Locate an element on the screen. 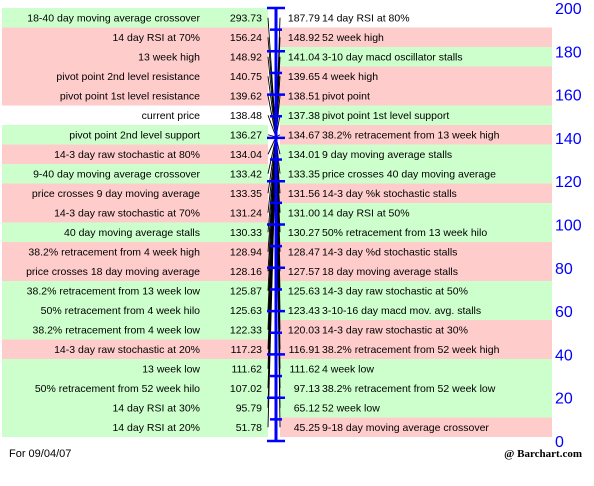 This screenshot has height=486, width=594. left-row-value: 148.92 is located at coordinates (246, 58).